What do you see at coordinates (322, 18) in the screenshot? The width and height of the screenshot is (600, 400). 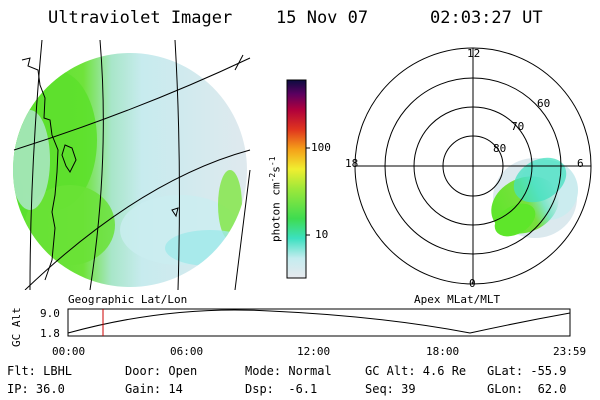 I see `date-label: 15 Nov 07` at bounding box center [322, 18].